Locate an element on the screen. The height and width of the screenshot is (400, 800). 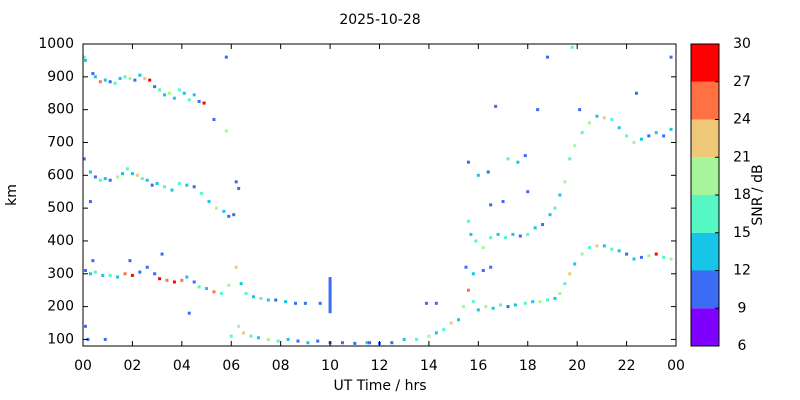
x-tick-label: 22 is located at coordinates (627, 366).